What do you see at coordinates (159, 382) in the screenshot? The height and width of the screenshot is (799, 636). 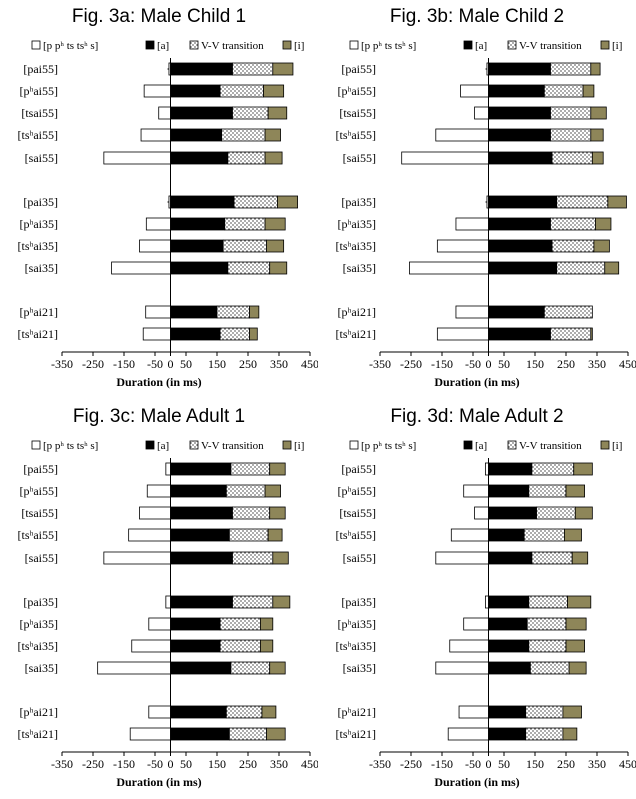 I see `x-axis-label: Duration (in ms)` at bounding box center [159, 382].